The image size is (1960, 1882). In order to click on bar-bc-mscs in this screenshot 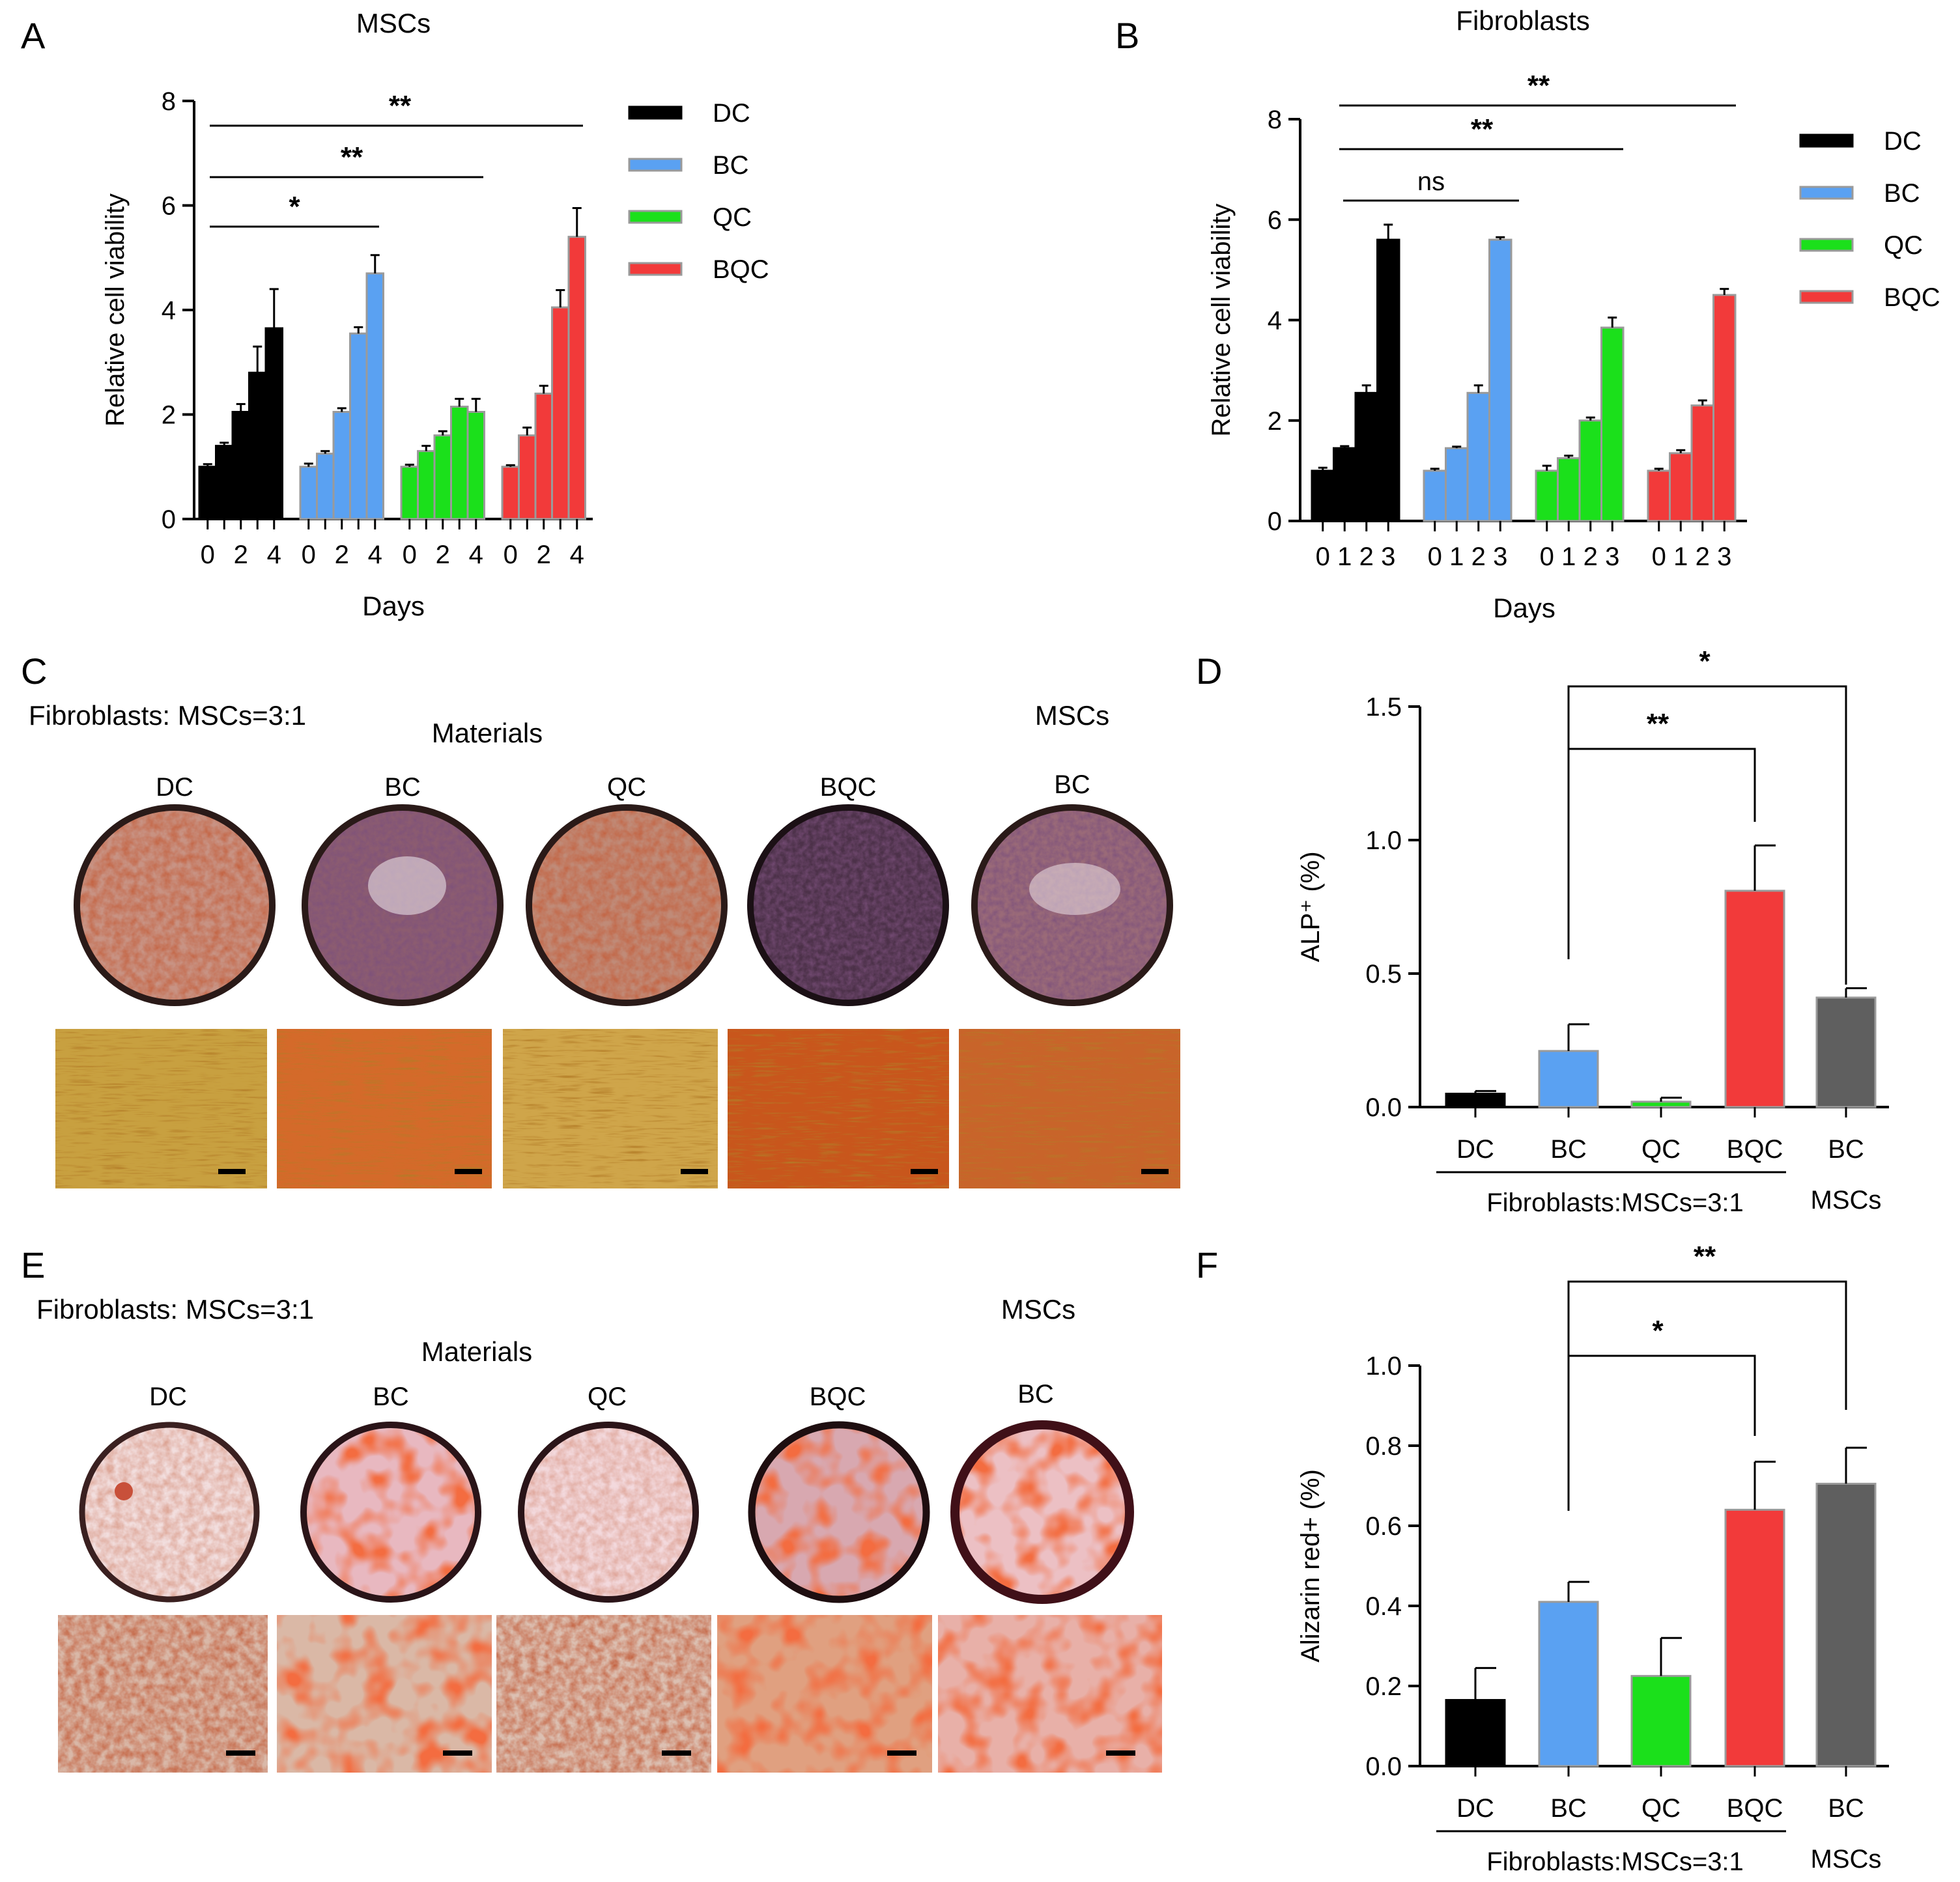, I will do `click(1846, 1624)`.